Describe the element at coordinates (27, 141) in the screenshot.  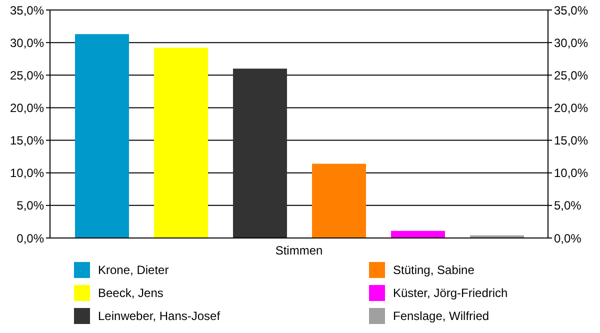
I see `y-tick-label: 15,0%` at that location.